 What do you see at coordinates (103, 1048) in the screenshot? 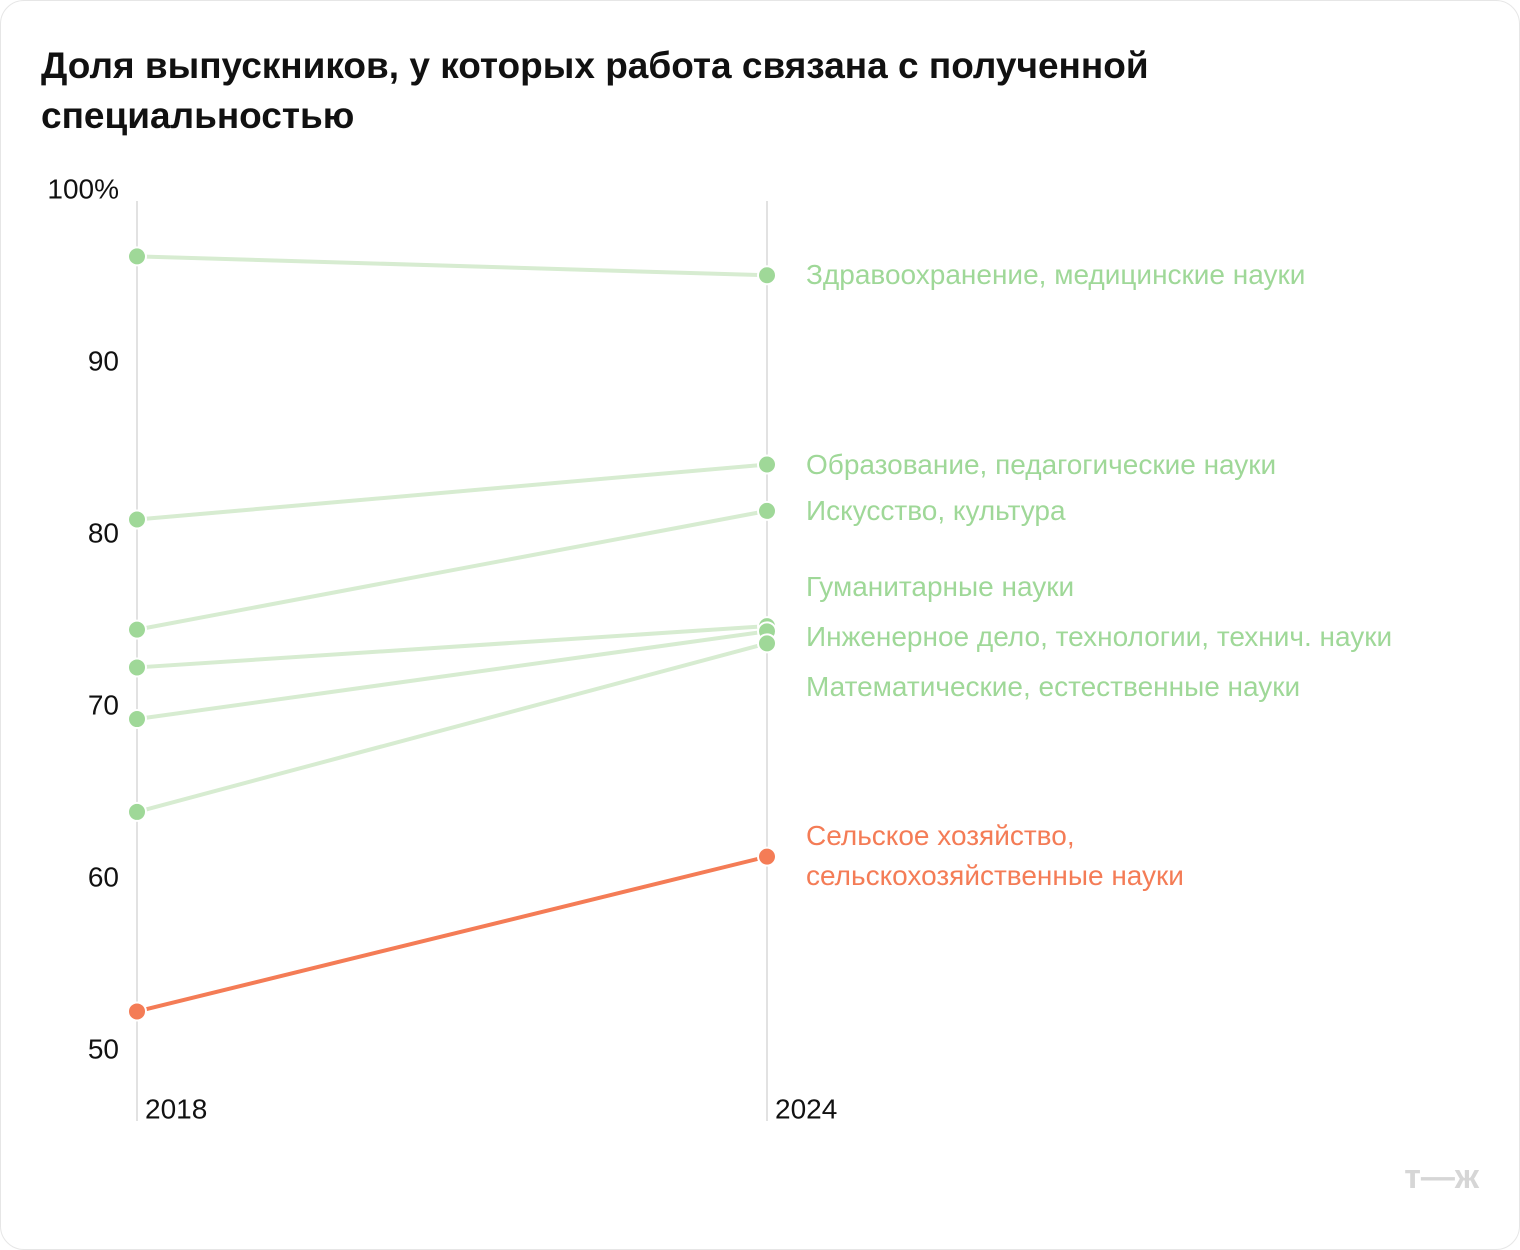
I see `y-tick-label: 50` at bounding box center [103, 1048].